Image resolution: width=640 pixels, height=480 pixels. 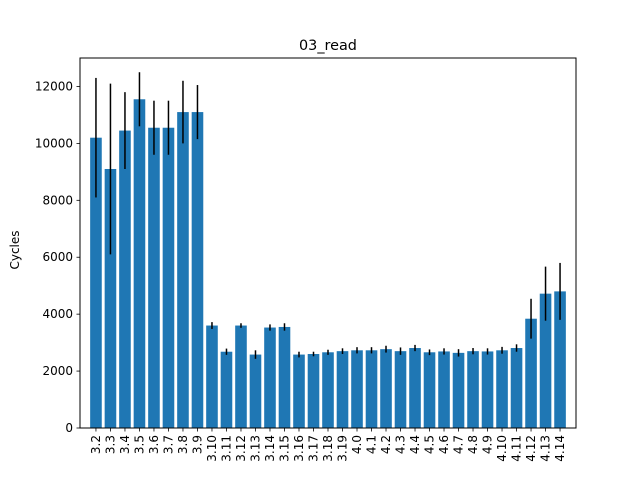 What do you see at coordinates (255, 448) in the screenshot?
I see `x-tick-label: 3.13` at bounding box center [255, 448].